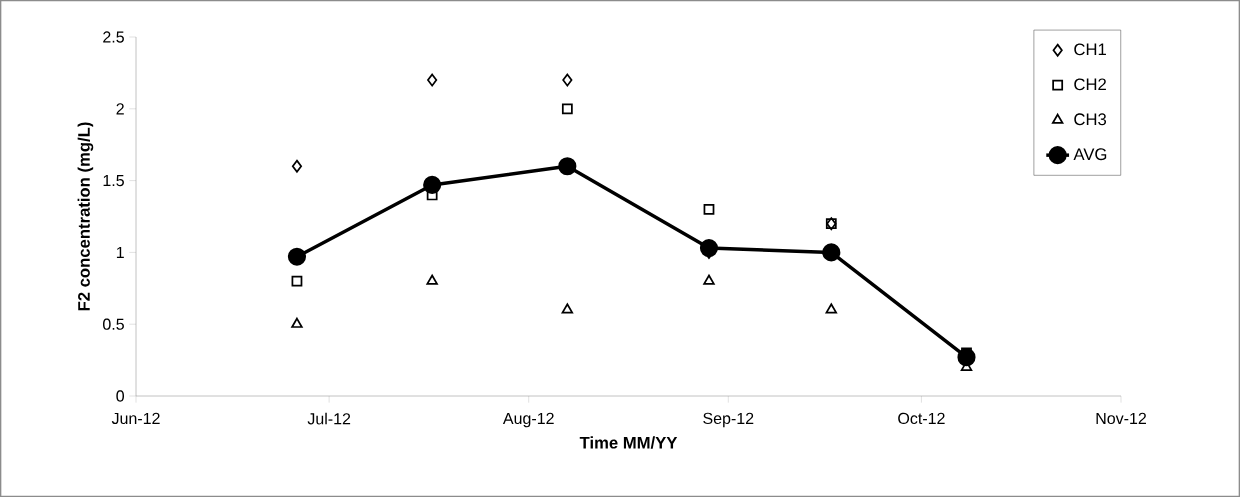 Image resolution: width=1240 pixels, height=497 pixels. I want to click on y-tick-label: 2.5, so click(113, 37).